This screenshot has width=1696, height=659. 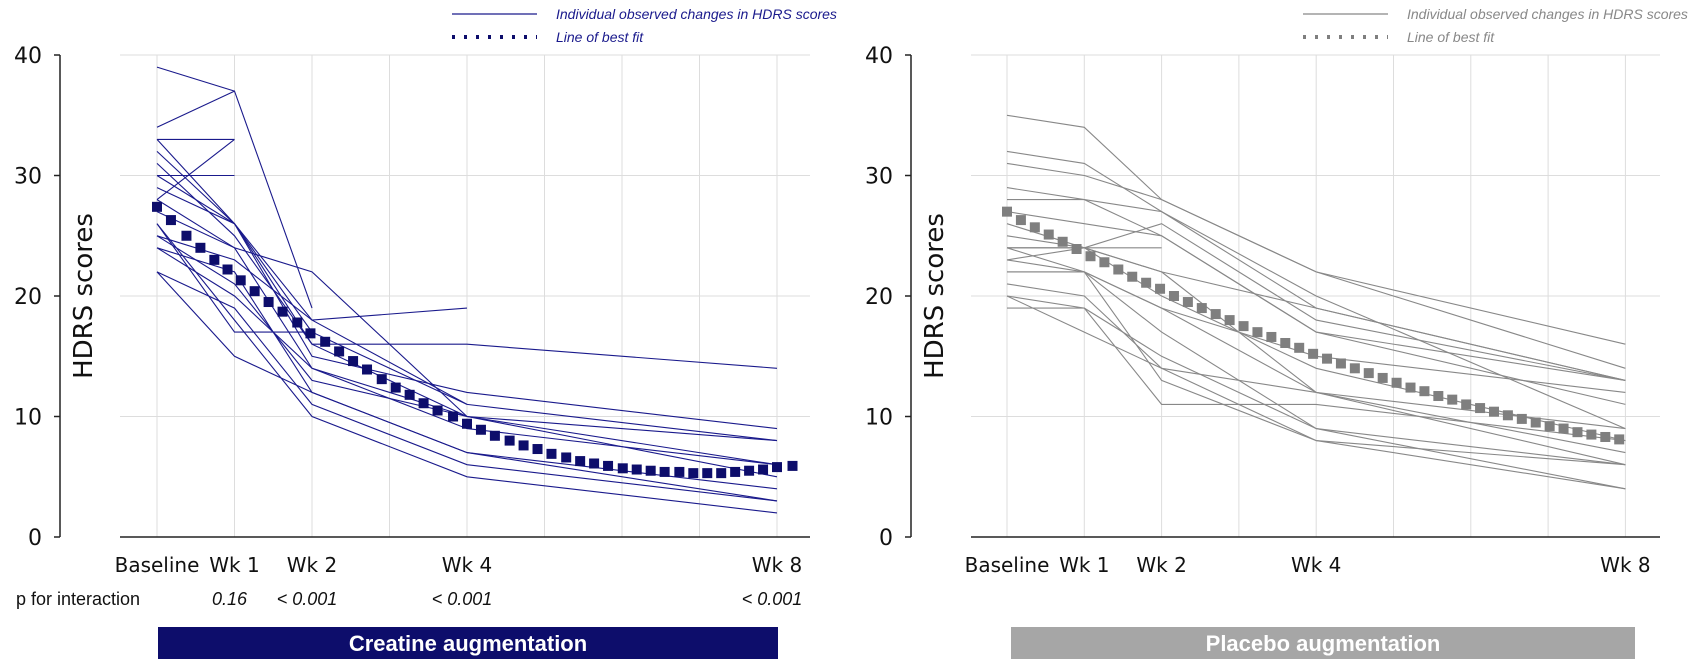 What do you see at coordinates (1323, 643) in the screenshot?
I see `panel-title: Placebo augmentation` at bounding box center [1323, 643].